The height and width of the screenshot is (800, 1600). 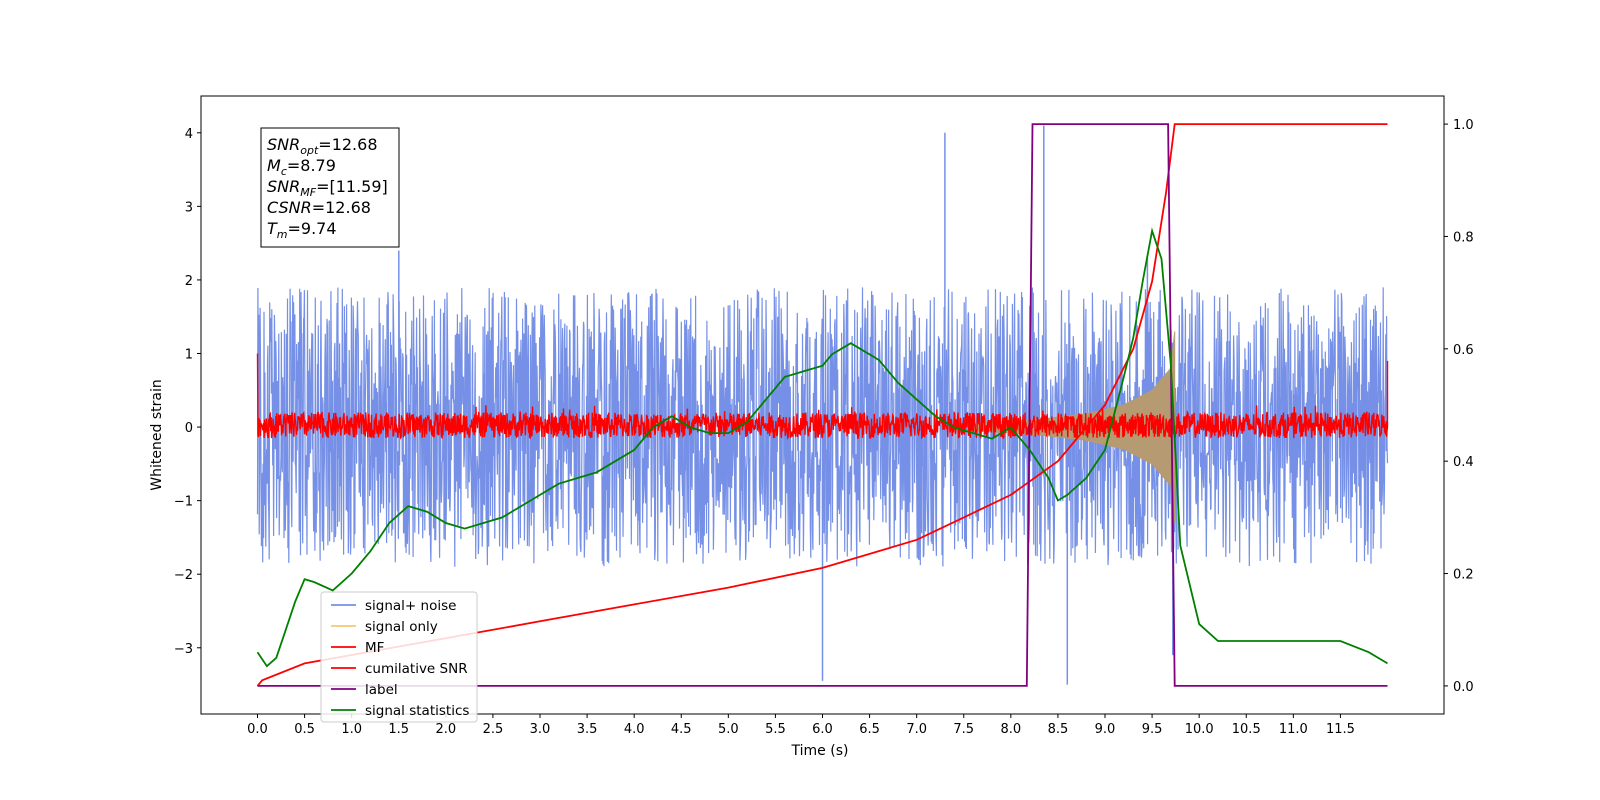 What do you see at coordinates (1463, 237) in the screenshot?
I see `y2-tick-label: 0.8` at bounding box center [1463, 237].